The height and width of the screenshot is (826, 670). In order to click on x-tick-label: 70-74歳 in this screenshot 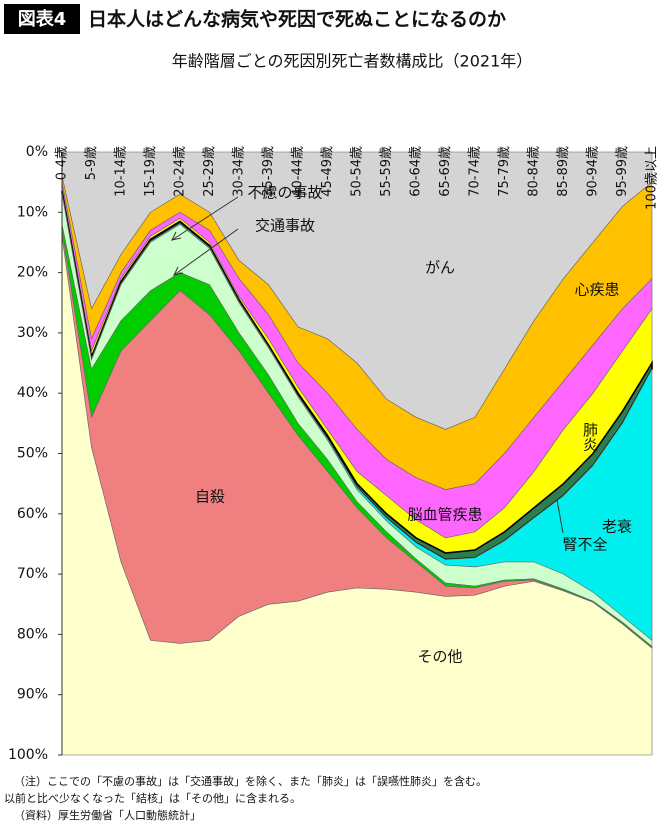, I will do `click(475, 171)`.